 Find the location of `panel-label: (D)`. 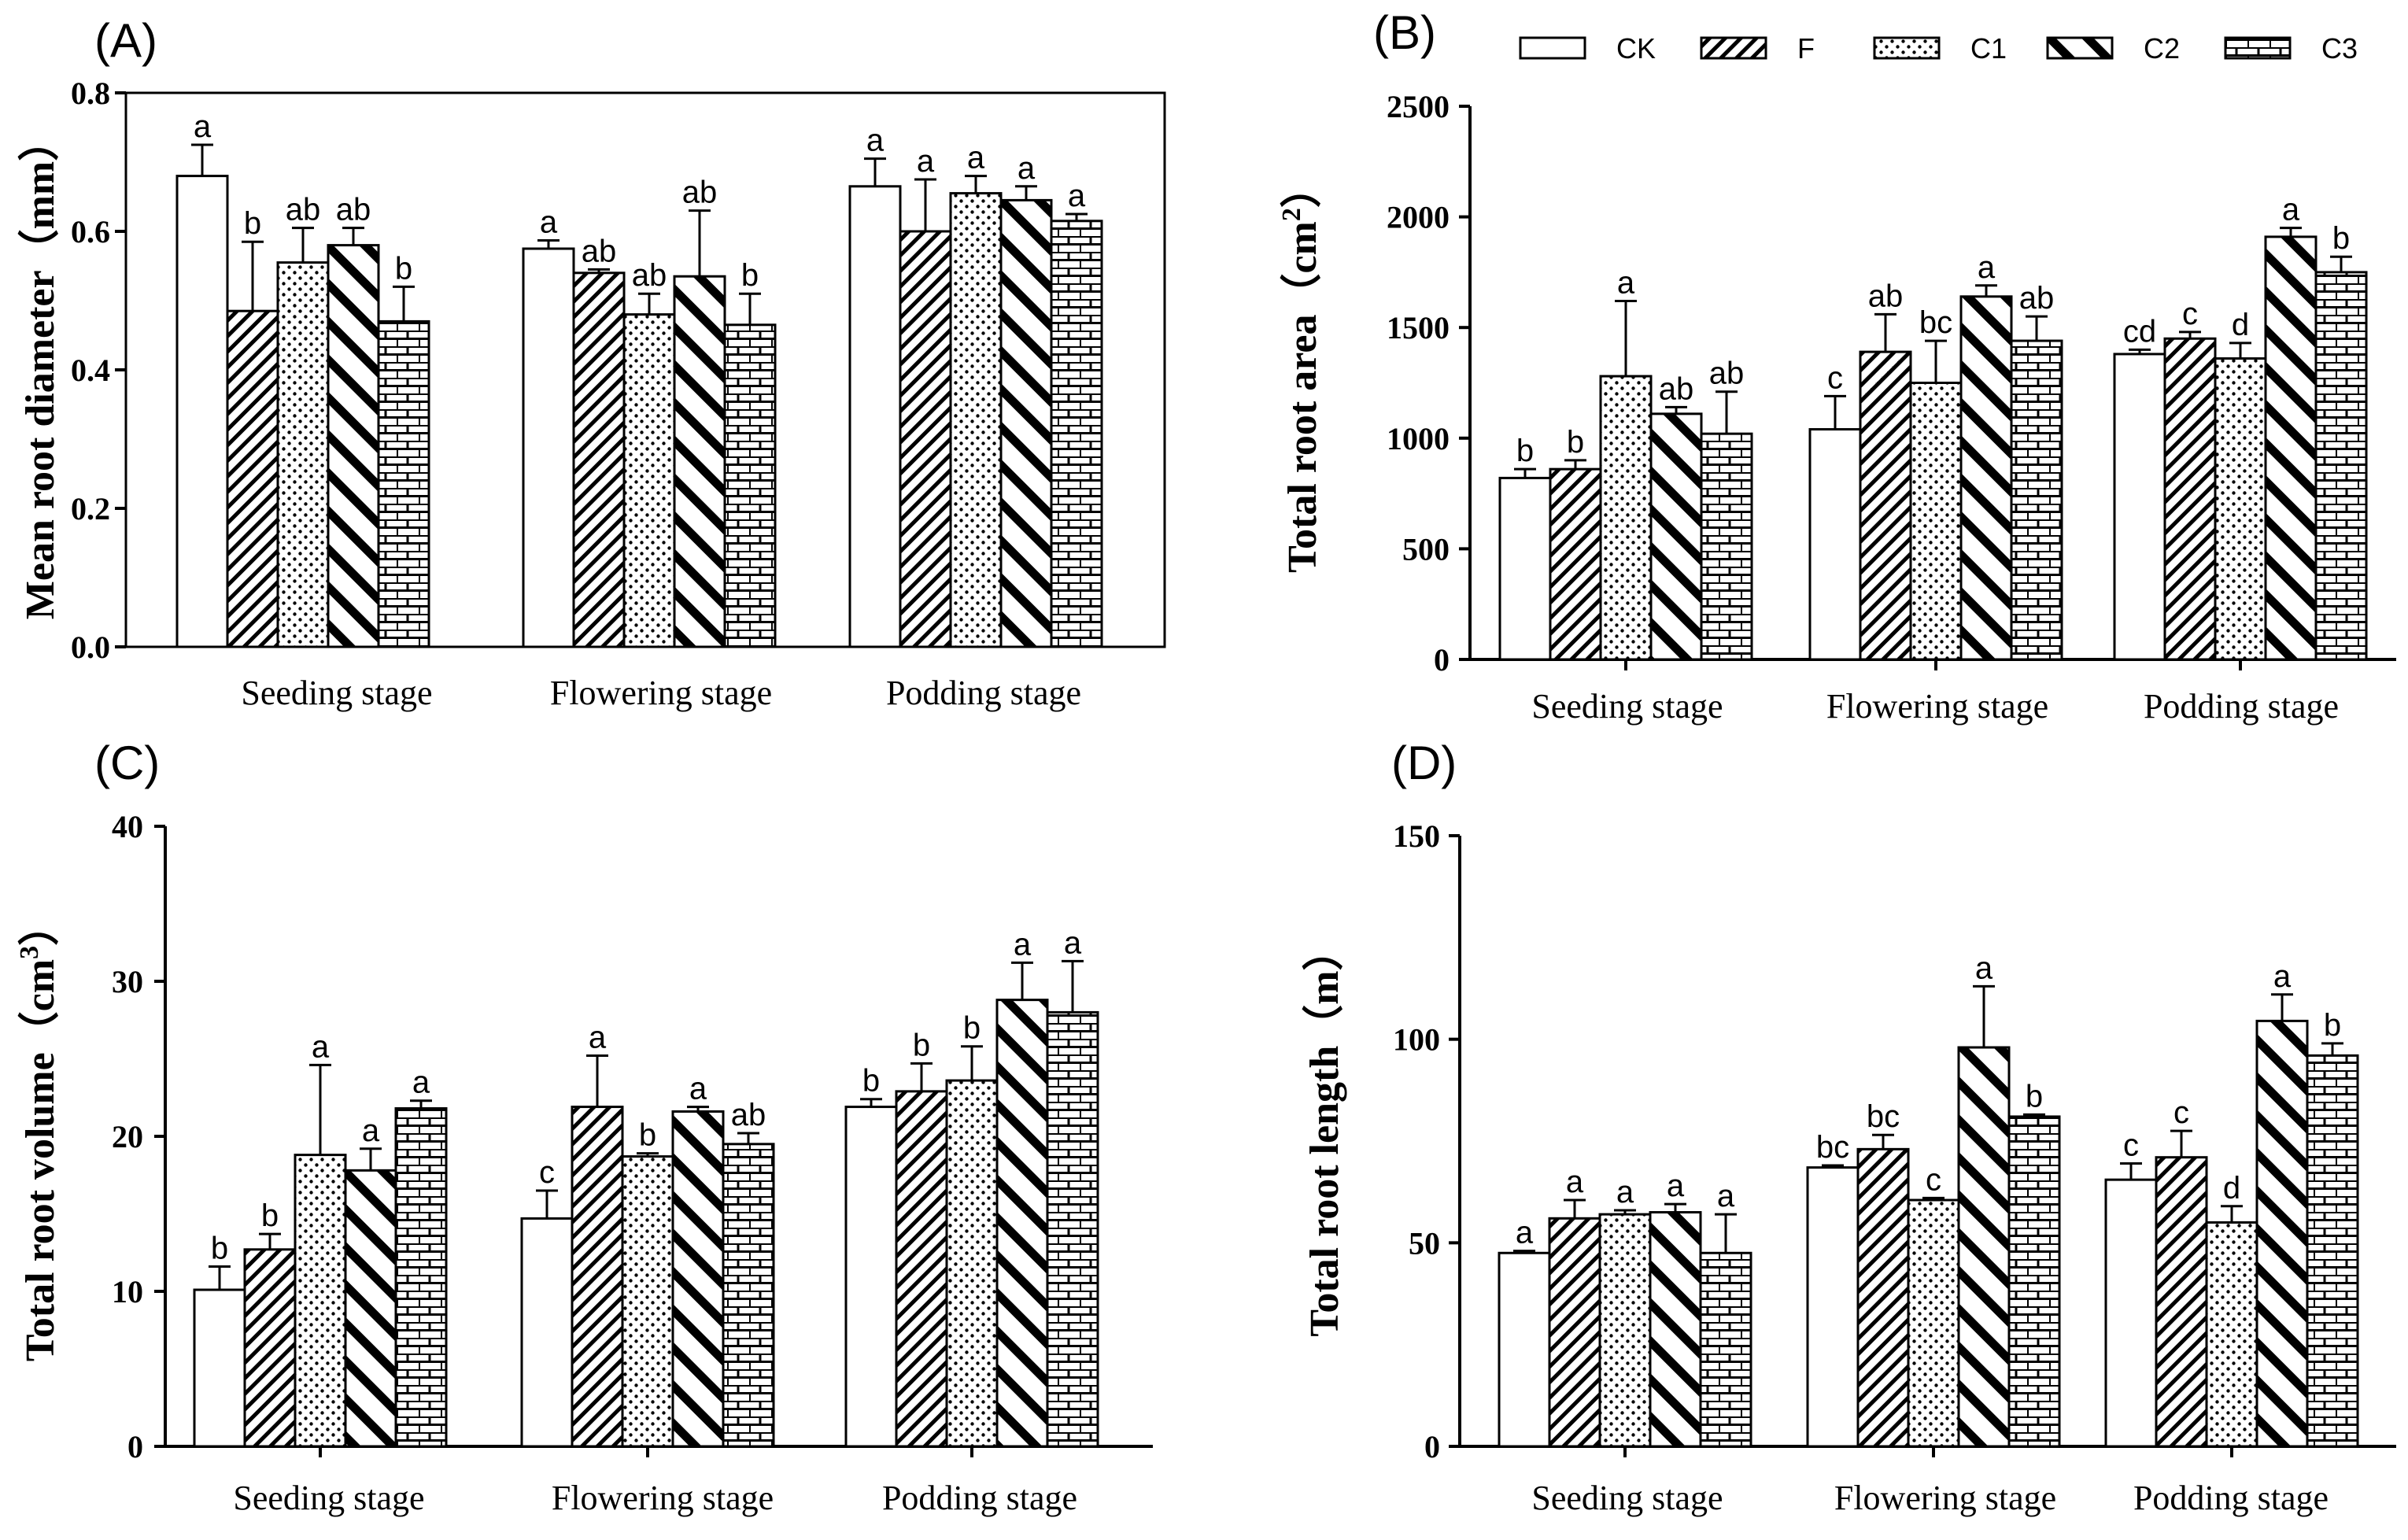

panel-label: (D) is located at coordinates (1424, 763).